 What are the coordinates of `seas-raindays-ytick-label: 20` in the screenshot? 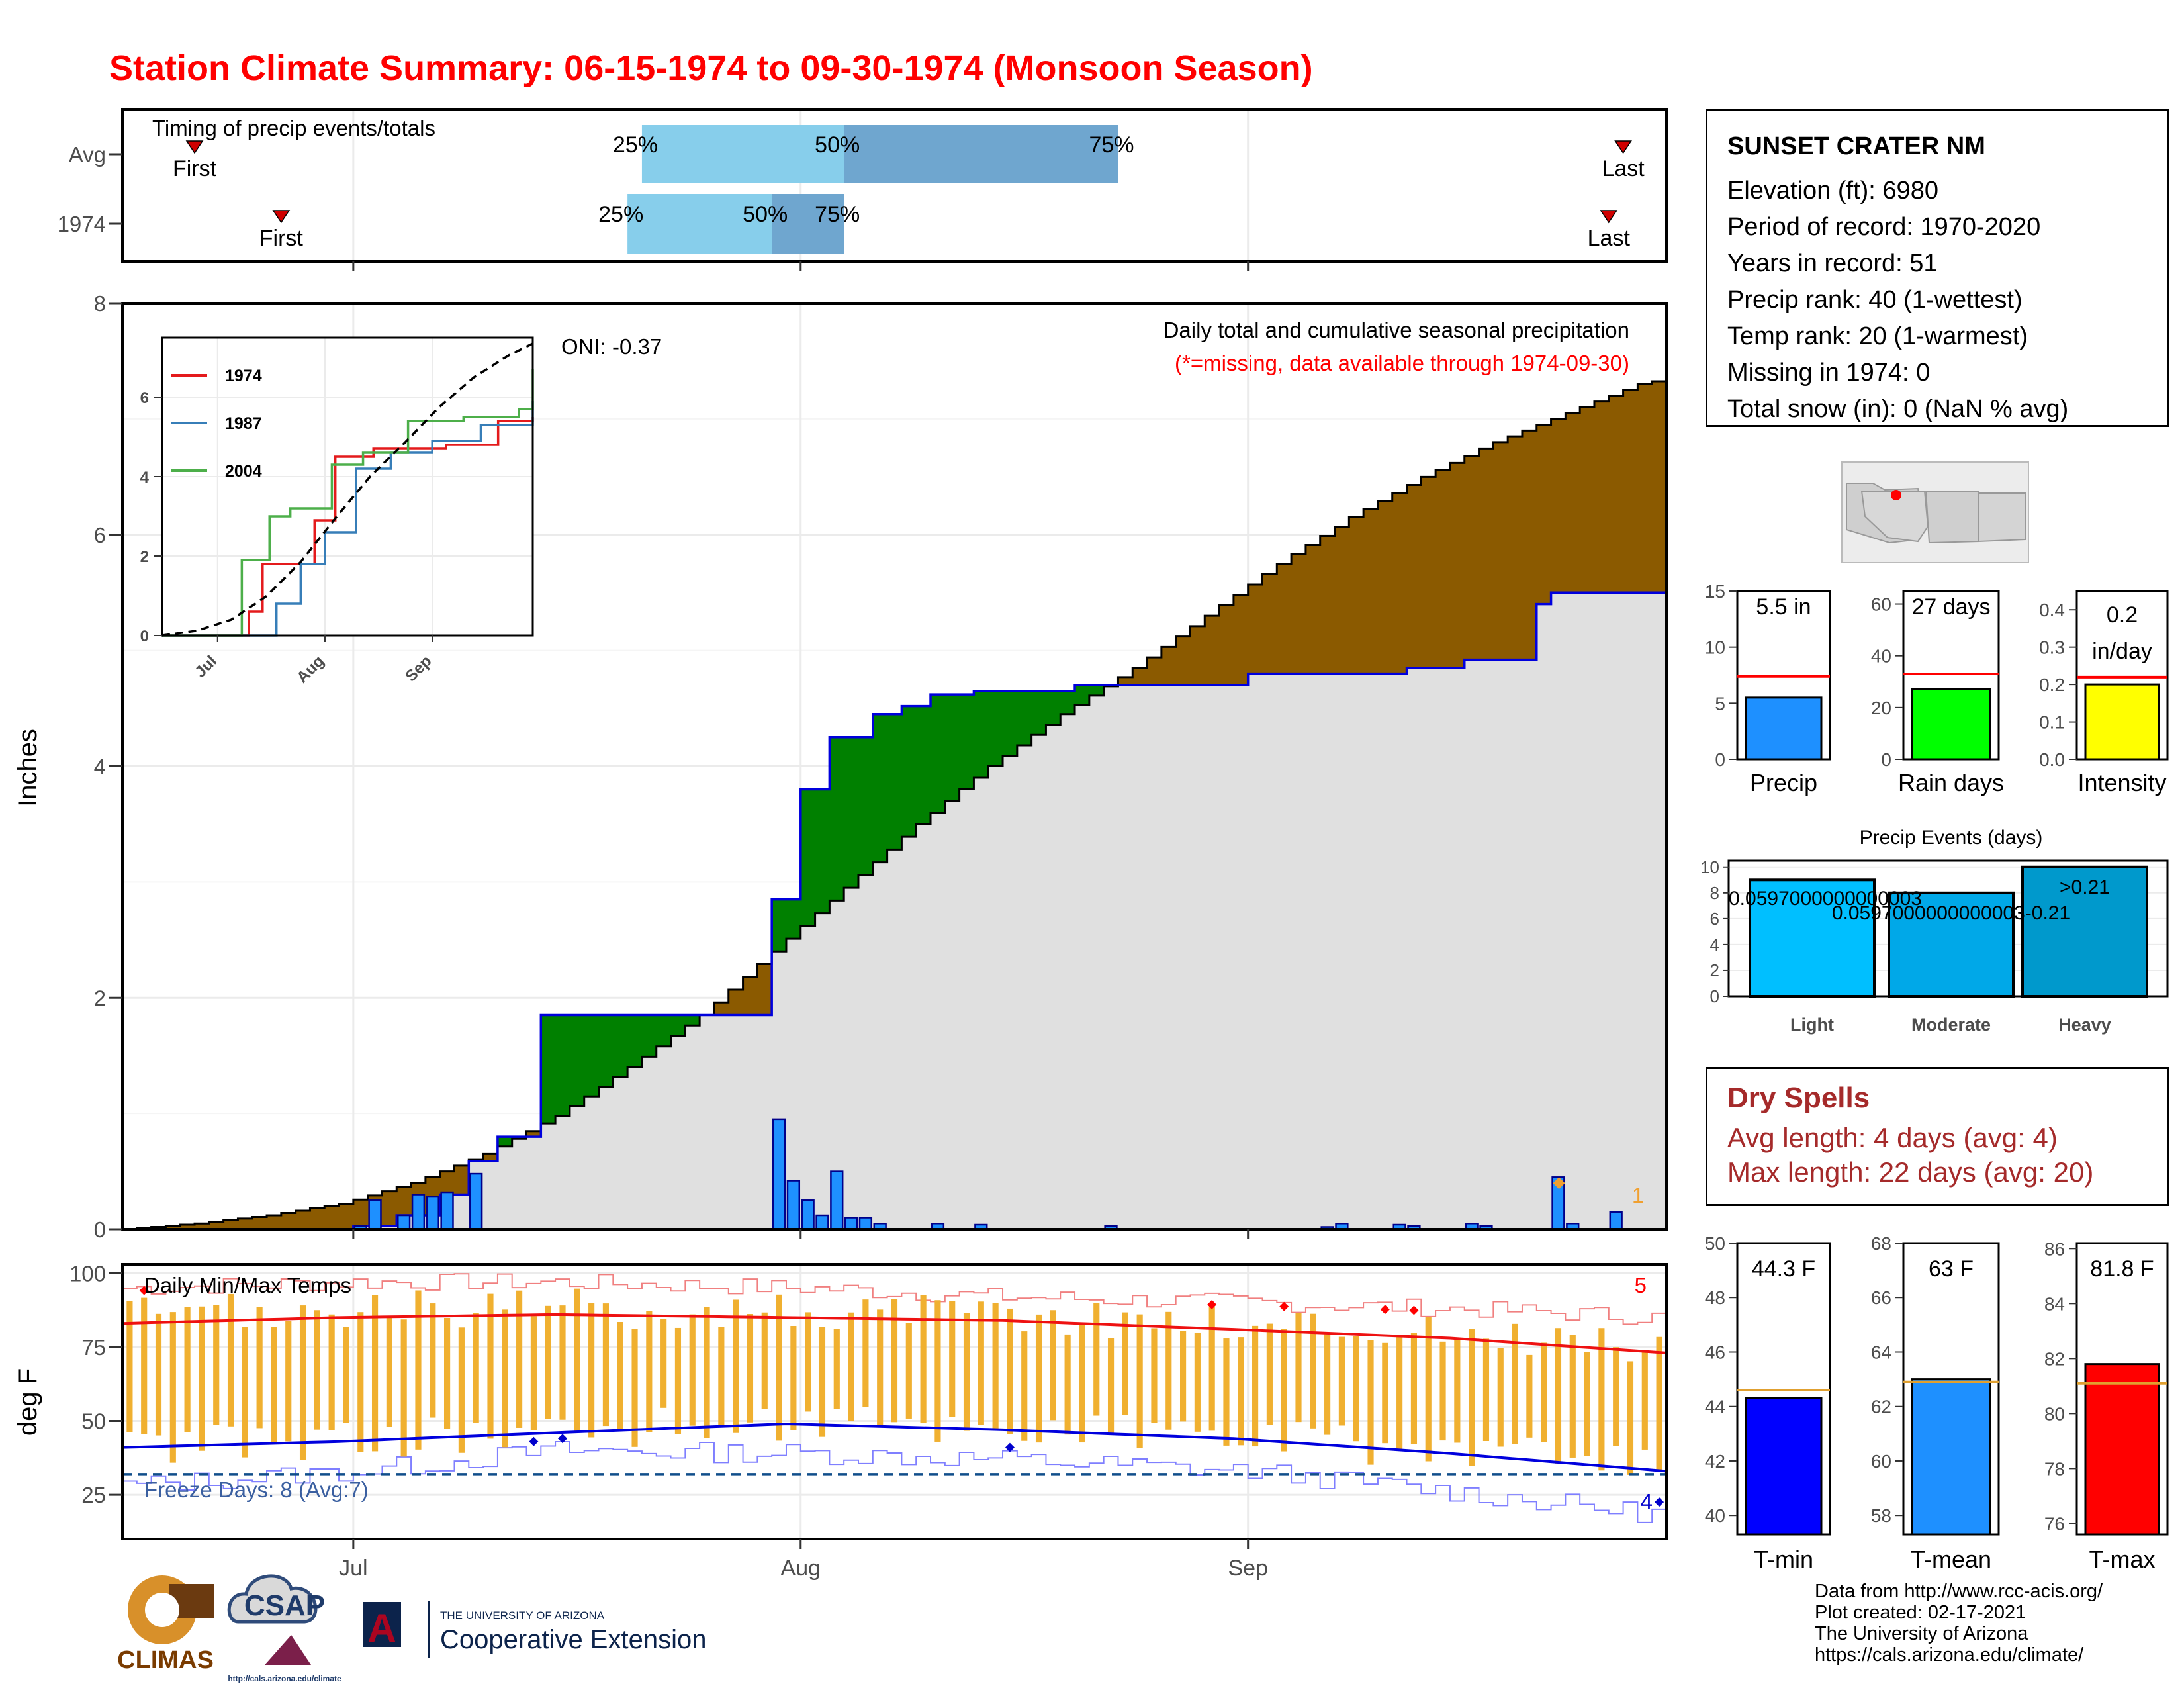 It's located at (1881, 708).